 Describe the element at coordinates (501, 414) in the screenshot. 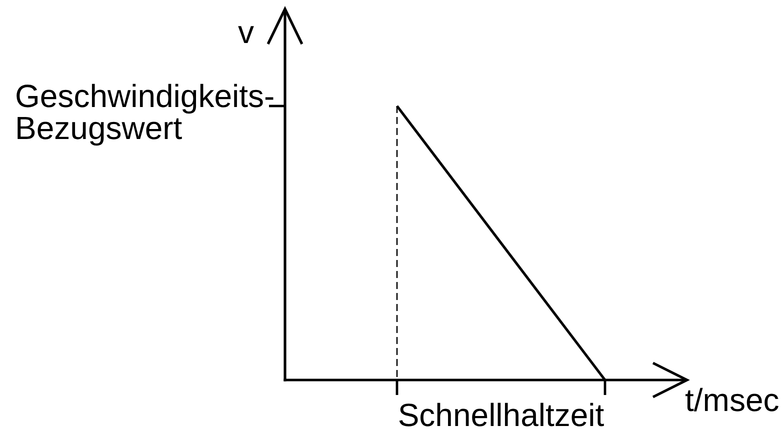

I see `text: Schnellhaltzeit` at that location.